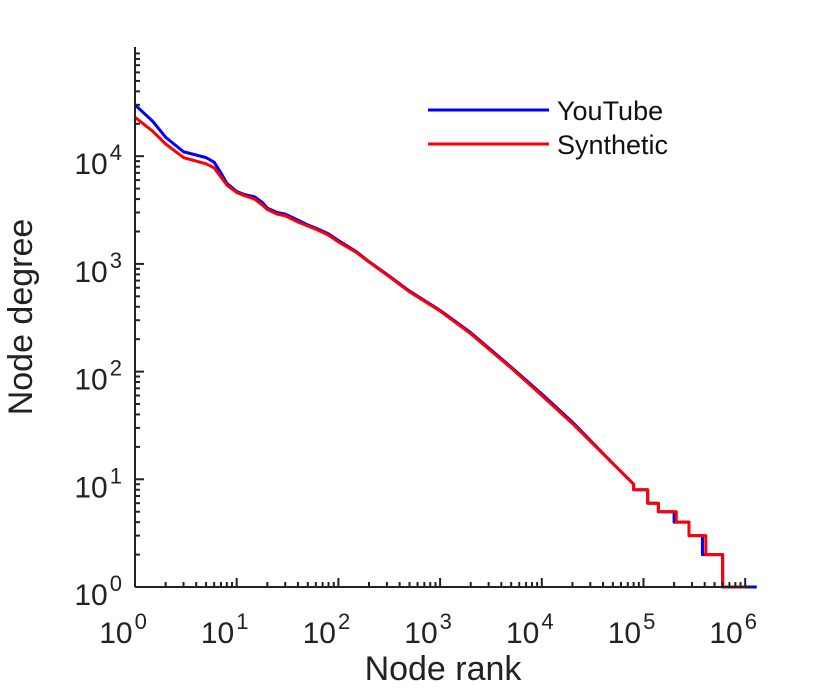 The height and width of the screenshot is (692, 830). I want to click on y-tick-label: 10², so click(98, 376).